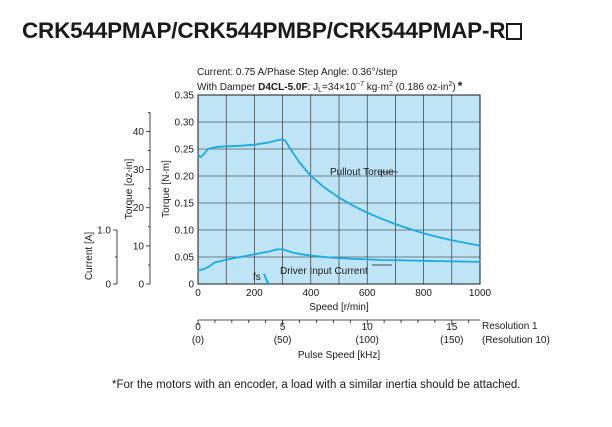 The width and height of the screenshot is (612, 427). What do you see at coordinates (272, 31) in the screenshot?
I see `page-title: CRK544PMAP/CRK544PMBP/CRK544PMAP-R` at bounding box center [272, 31].